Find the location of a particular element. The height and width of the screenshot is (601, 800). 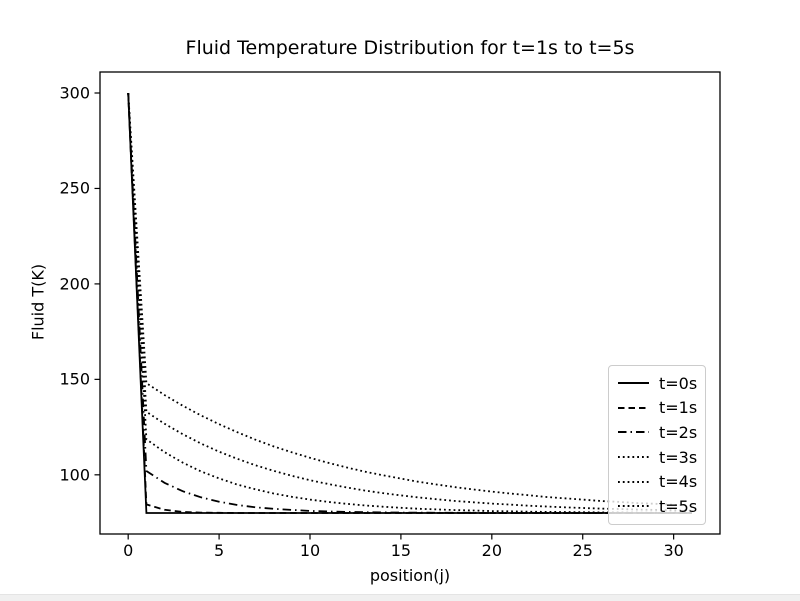

legend-entry: t=0s is located at coordinates (657, 383).